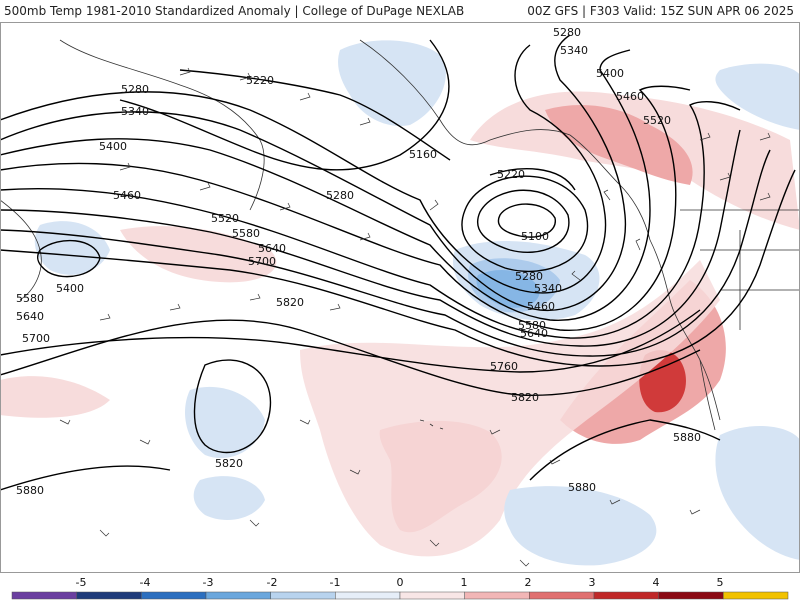 This screenshot has height=600, width=800. What do you see at coordinates (68, 258) in the screenshot?
I see `contour-5400-west` at bounding box center [68, 258].